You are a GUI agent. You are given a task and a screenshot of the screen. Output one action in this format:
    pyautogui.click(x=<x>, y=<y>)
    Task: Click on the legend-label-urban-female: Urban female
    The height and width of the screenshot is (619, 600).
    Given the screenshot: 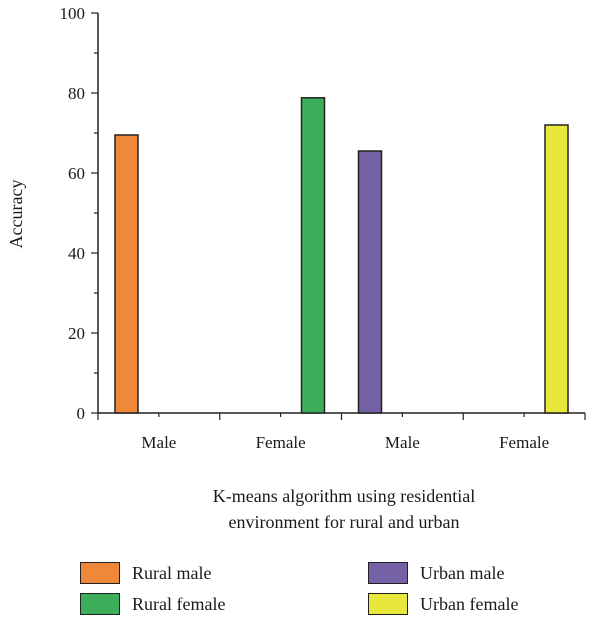 What is the action you would take?
    pyautogui.click(x=469, y=603)
    